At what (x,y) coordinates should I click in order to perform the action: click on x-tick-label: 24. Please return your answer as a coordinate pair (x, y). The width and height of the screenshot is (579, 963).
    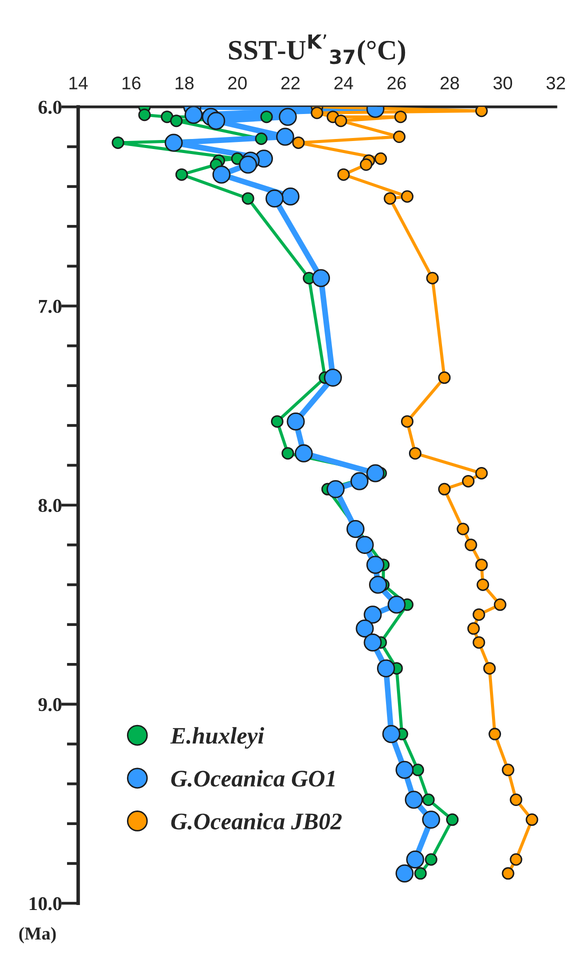
    Looking at the image, I should click on (344, 83).